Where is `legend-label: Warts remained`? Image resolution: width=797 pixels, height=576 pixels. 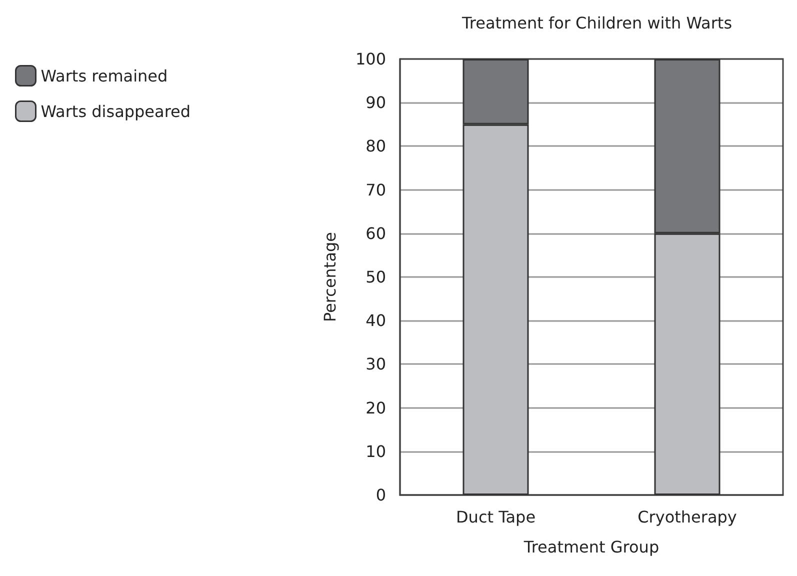
legend-label: Warts remained is located at coordinates (104, 76).